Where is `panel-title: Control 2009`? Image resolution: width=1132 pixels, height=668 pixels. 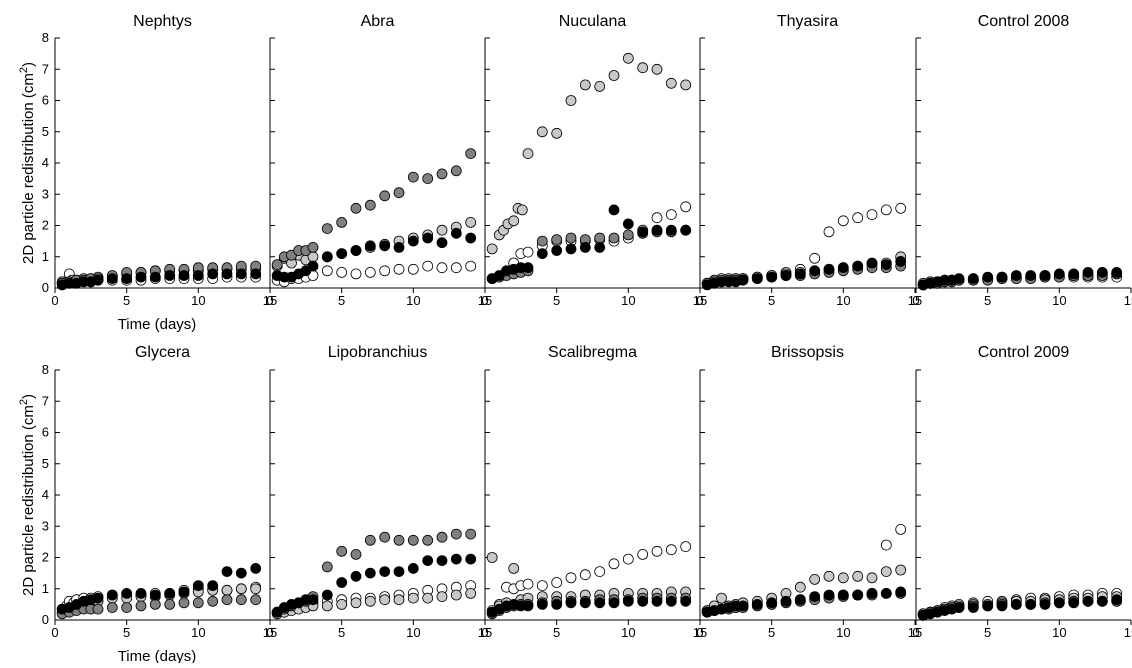
panel-title: Control 2009 is located at coordinates (1024, 352).